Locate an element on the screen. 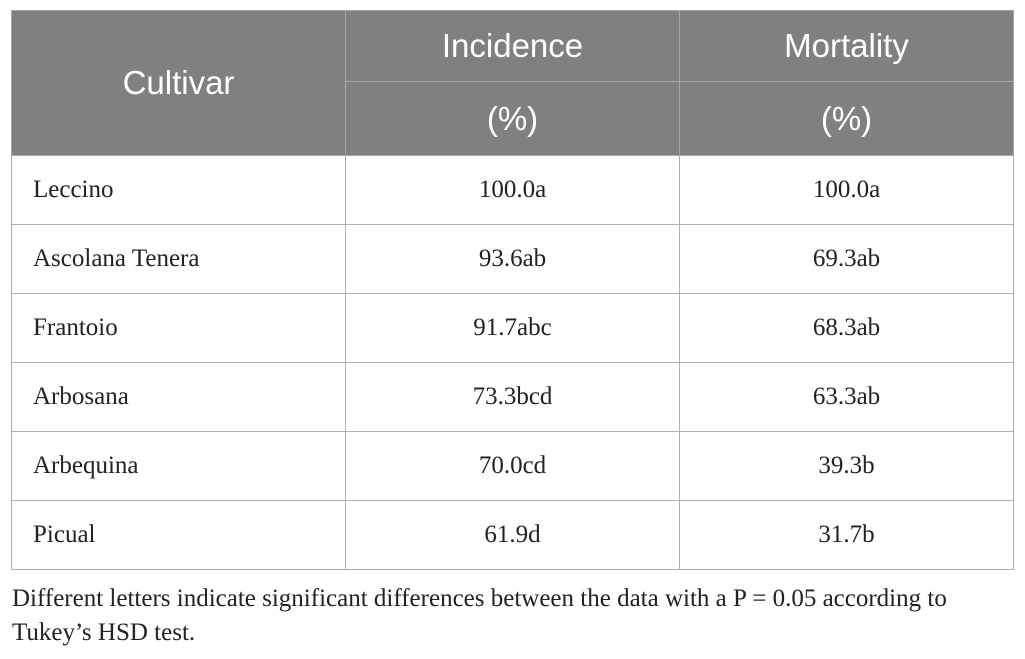  cell-incidence: 61.9d is located at coordinates (512, 535).